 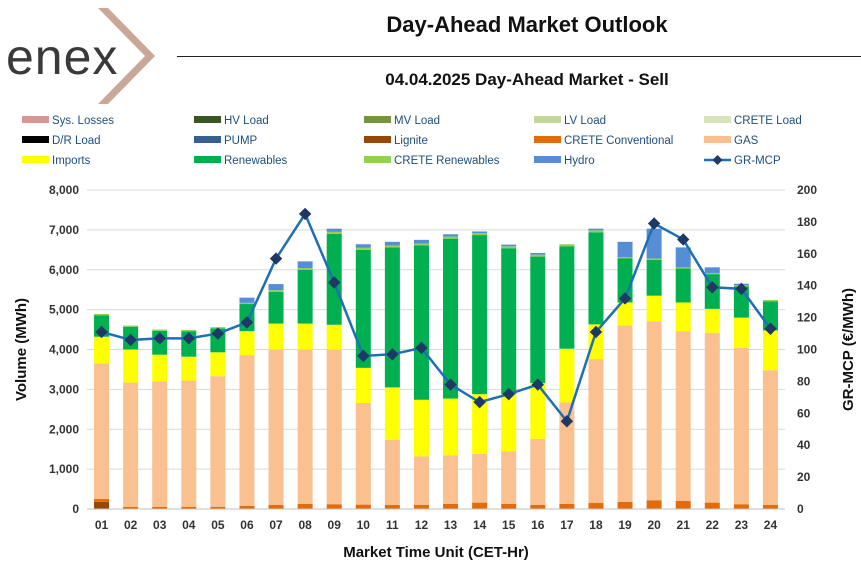 I want to click on x-tick-label: 23, so click(x=742, y=525).